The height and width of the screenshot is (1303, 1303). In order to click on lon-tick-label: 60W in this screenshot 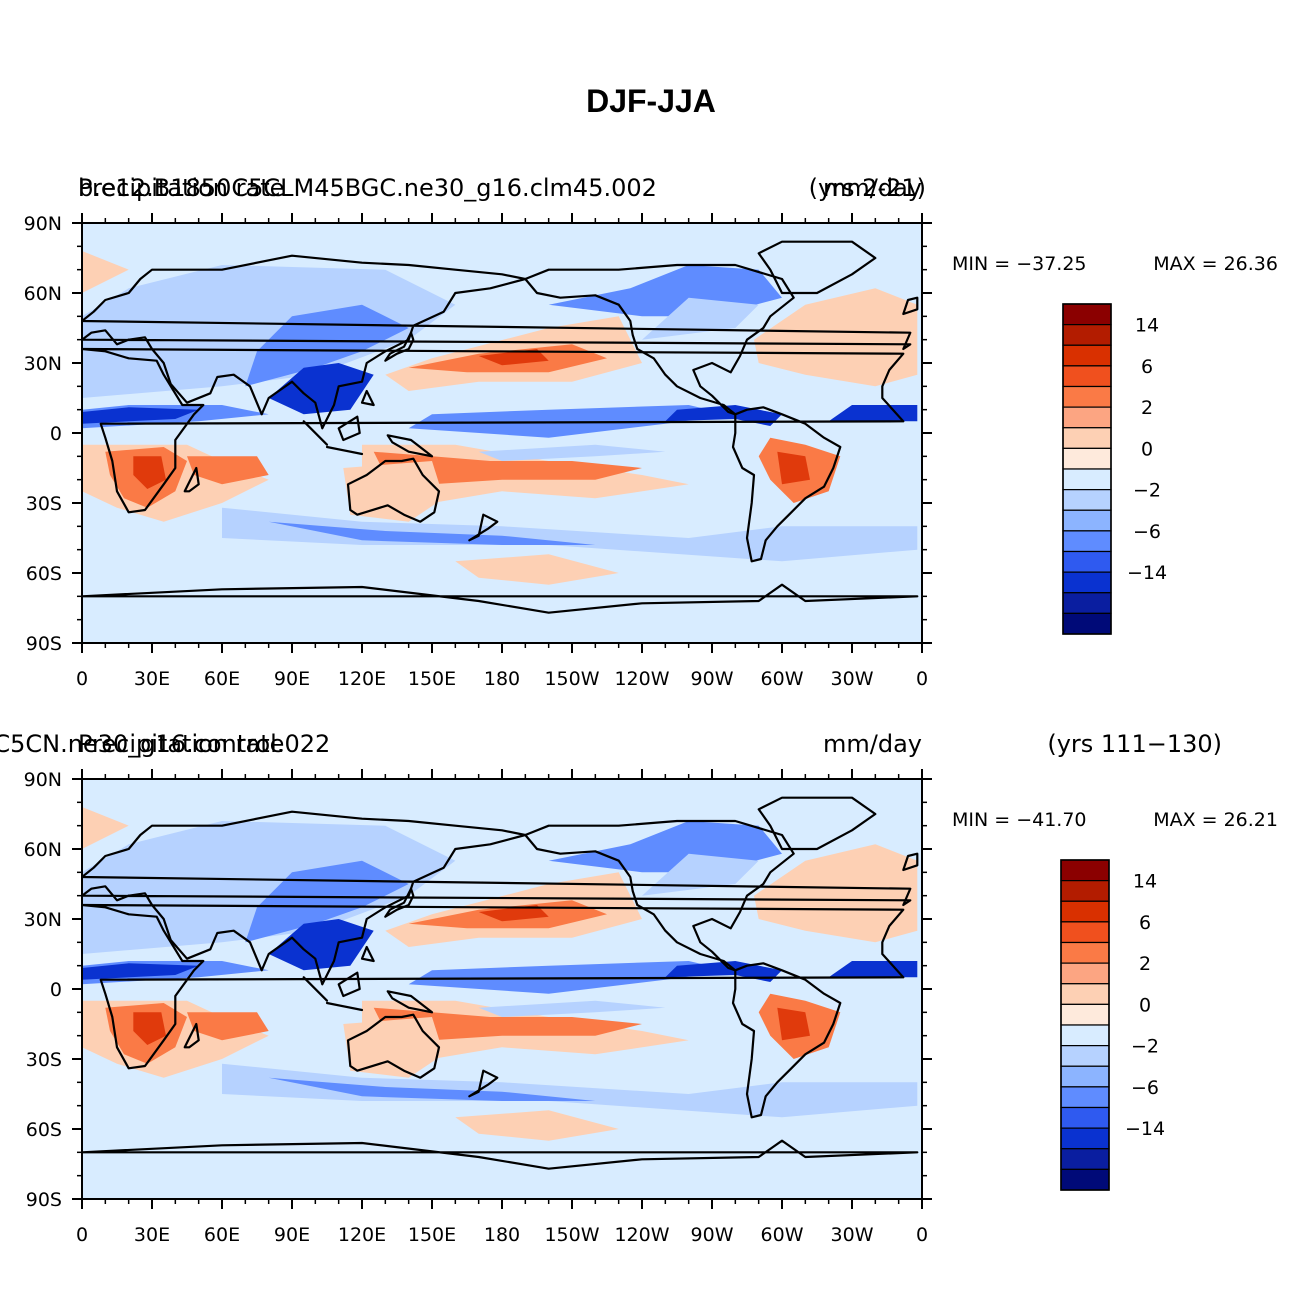, I will do `click(782, 679)`.